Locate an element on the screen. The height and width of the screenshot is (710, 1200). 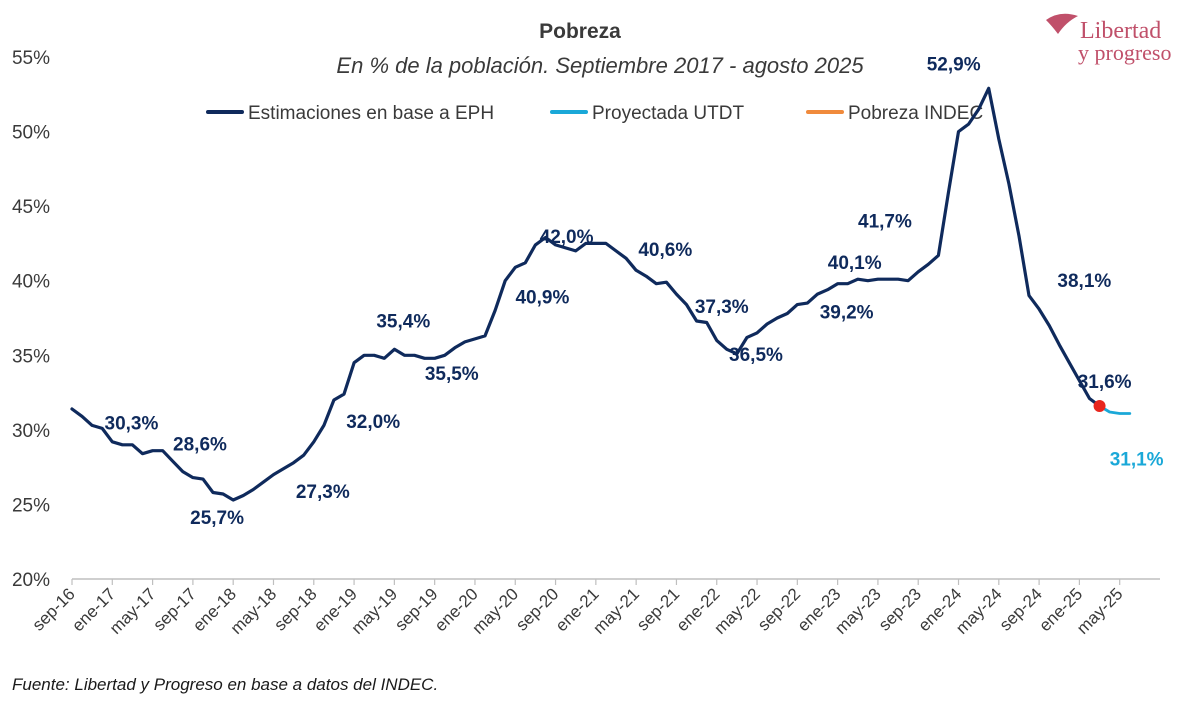
x-tick-label: sep-19 is located at coordinates (416, 609).